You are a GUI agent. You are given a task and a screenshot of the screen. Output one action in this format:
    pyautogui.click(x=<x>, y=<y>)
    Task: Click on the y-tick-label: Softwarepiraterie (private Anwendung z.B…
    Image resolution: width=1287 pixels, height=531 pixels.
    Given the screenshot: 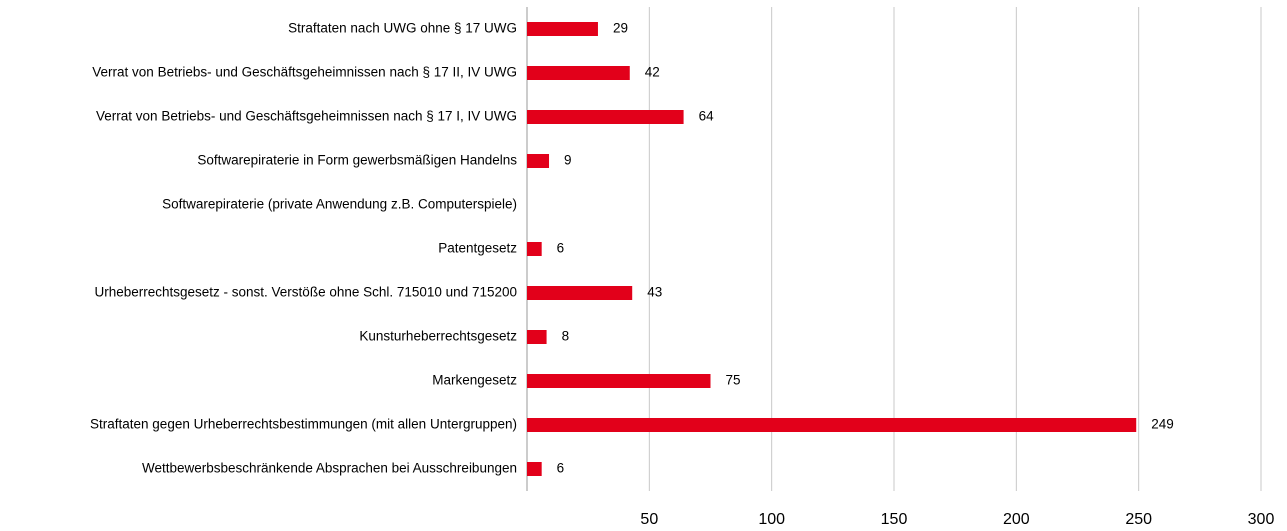 What is the action you would take?
    pyautogui.click(x=339, y=204)
    